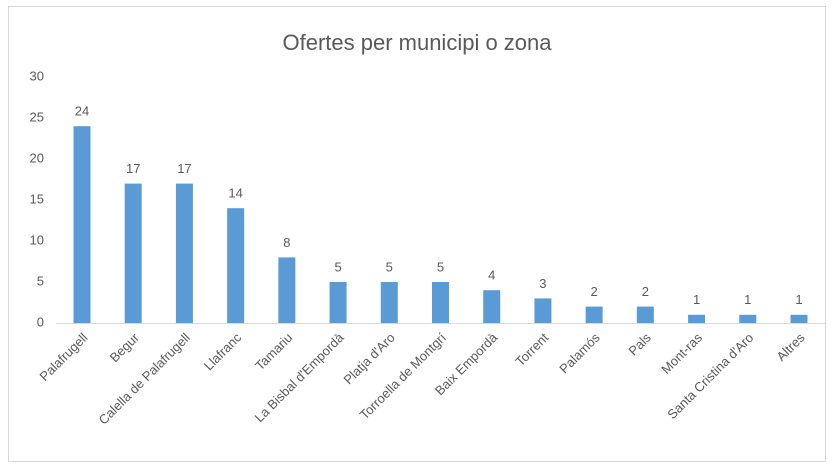  What do you see at coordinates (235, 193) in the screenshot?
I see `data-label: 14` at bounding box center [235, 193].